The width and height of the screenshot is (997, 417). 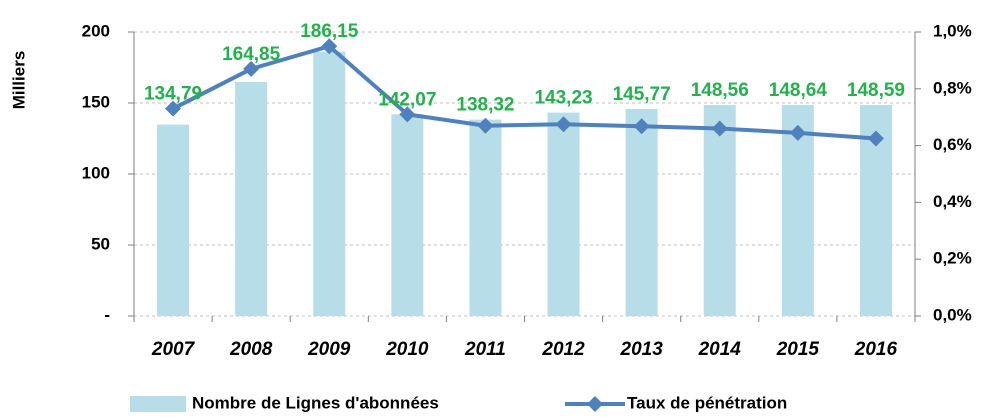 What do you see at coordinates (952, 201) in the screenshot?
I see `y2-tick-label: 0,4%` at bounding box center [952, 201].